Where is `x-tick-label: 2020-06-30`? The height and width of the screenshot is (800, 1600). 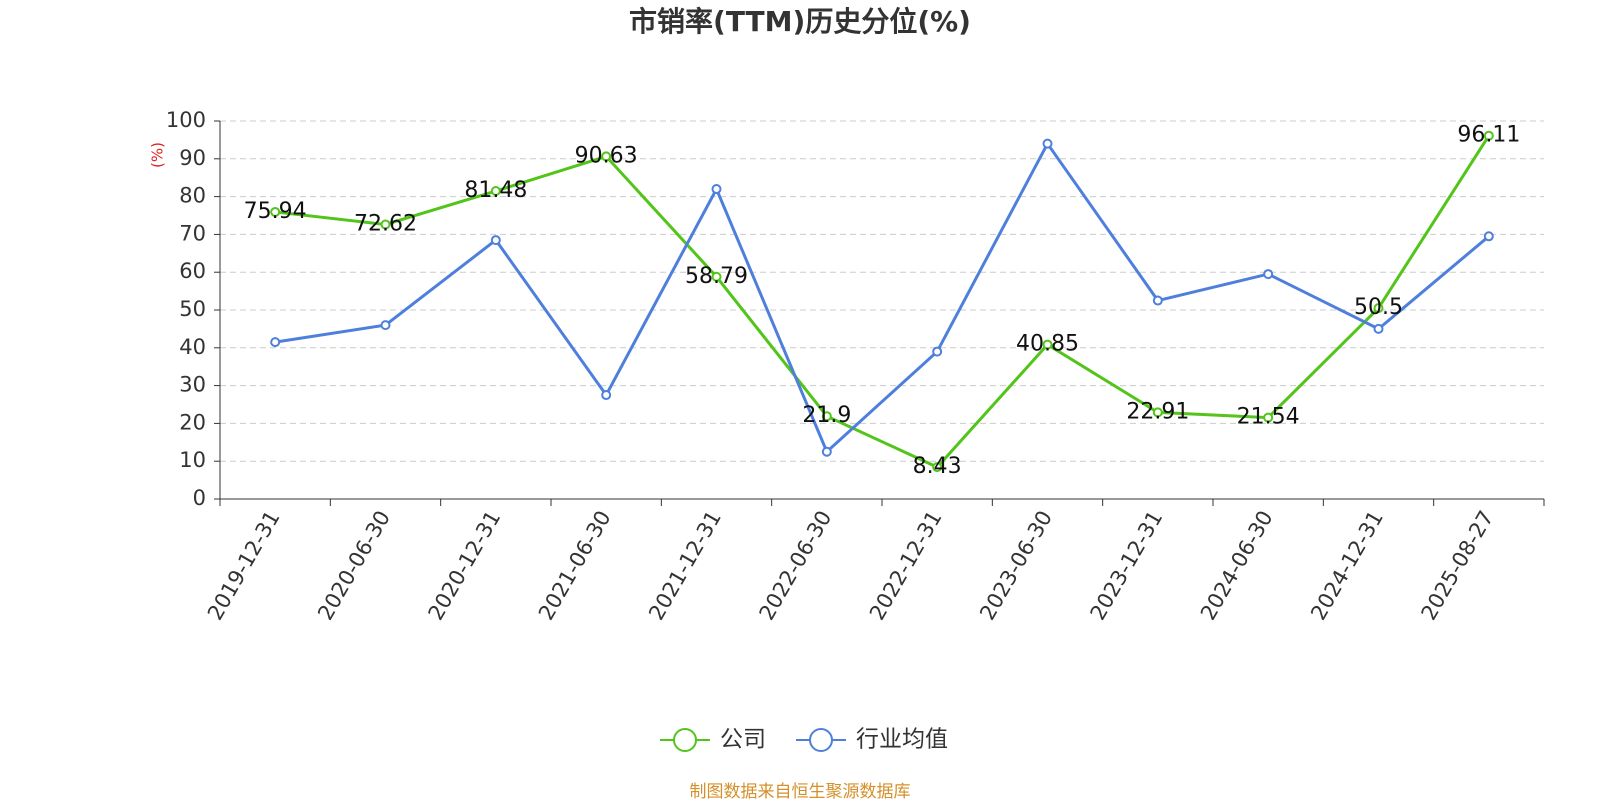
x-tick-label: 2020-06-30 is located at coordinates (354, 566).